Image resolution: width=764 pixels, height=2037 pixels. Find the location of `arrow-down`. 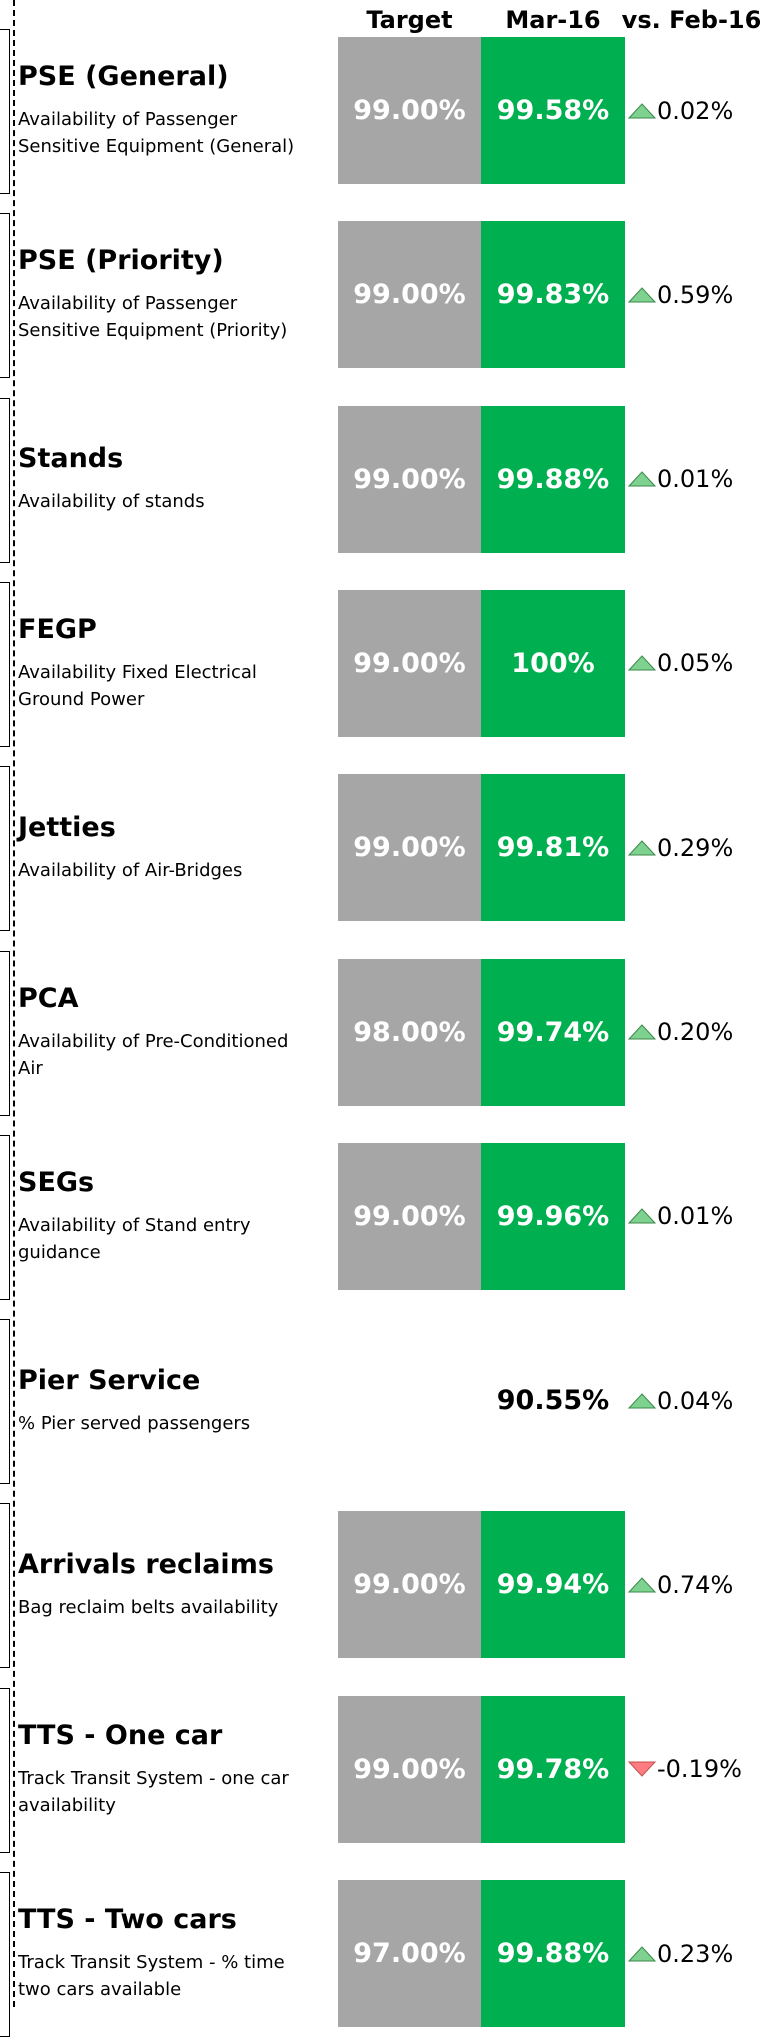

arrow-down is located at coordinates (642, 1769).